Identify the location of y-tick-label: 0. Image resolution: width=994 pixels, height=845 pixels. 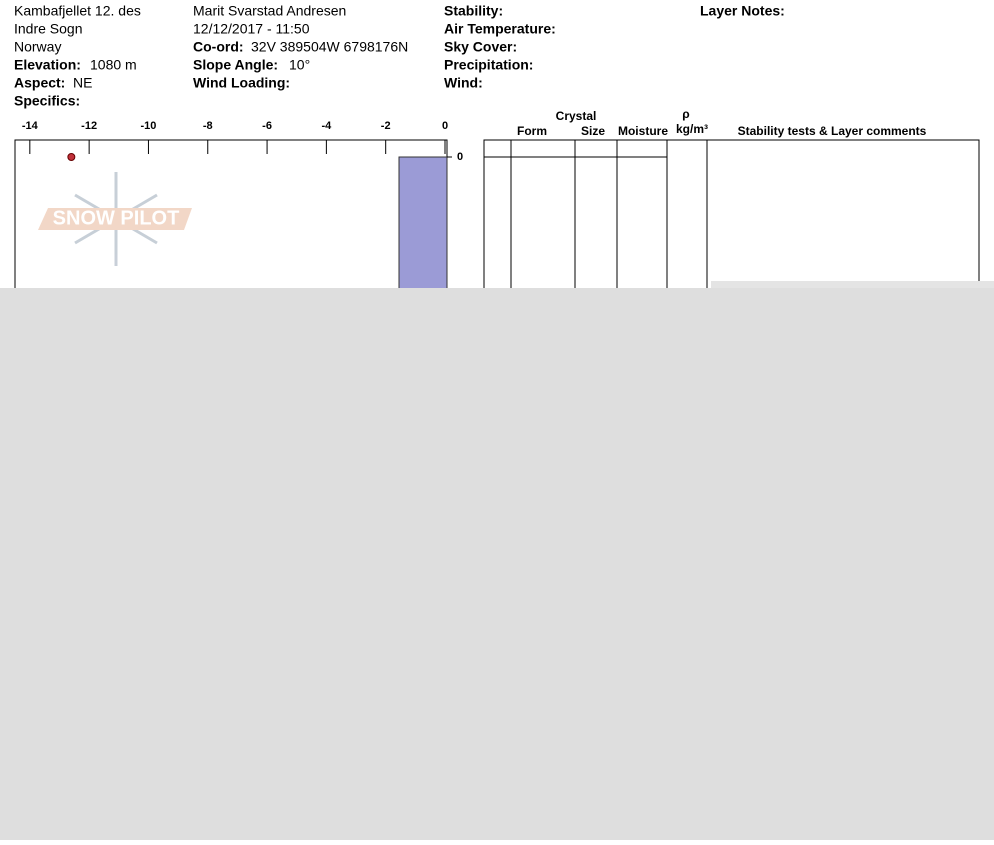
(460, 157).